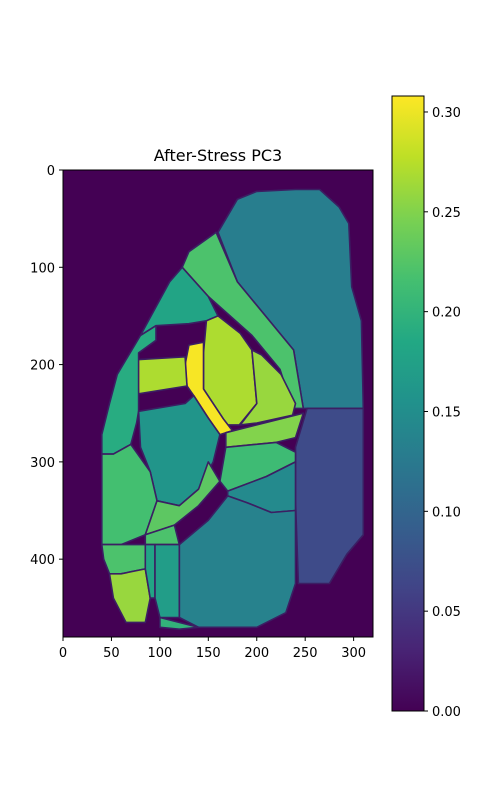 This screenshot has height=800, width=500. I want to click on x-tick-label: 250, so click(305, 653).